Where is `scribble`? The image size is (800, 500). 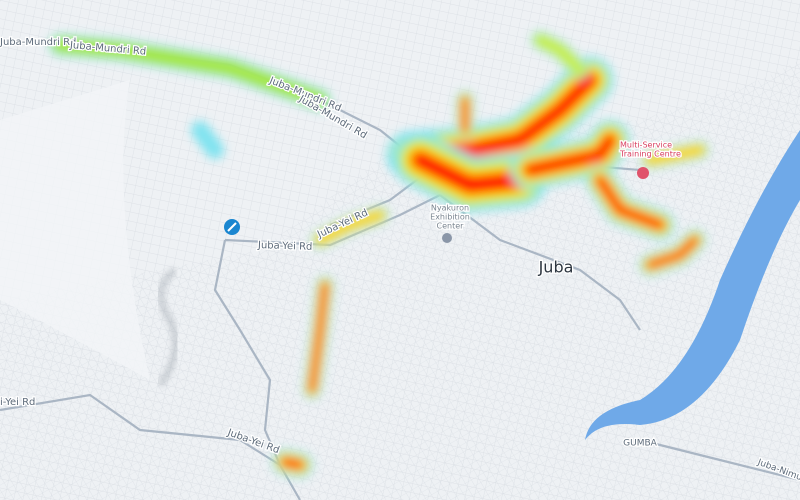
scribble is located at coordinates (168, 327).